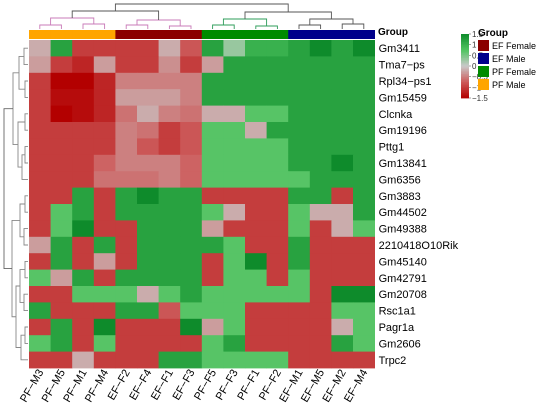  I want to click on row-label: 2210418O10Rik, so click(419, 246).